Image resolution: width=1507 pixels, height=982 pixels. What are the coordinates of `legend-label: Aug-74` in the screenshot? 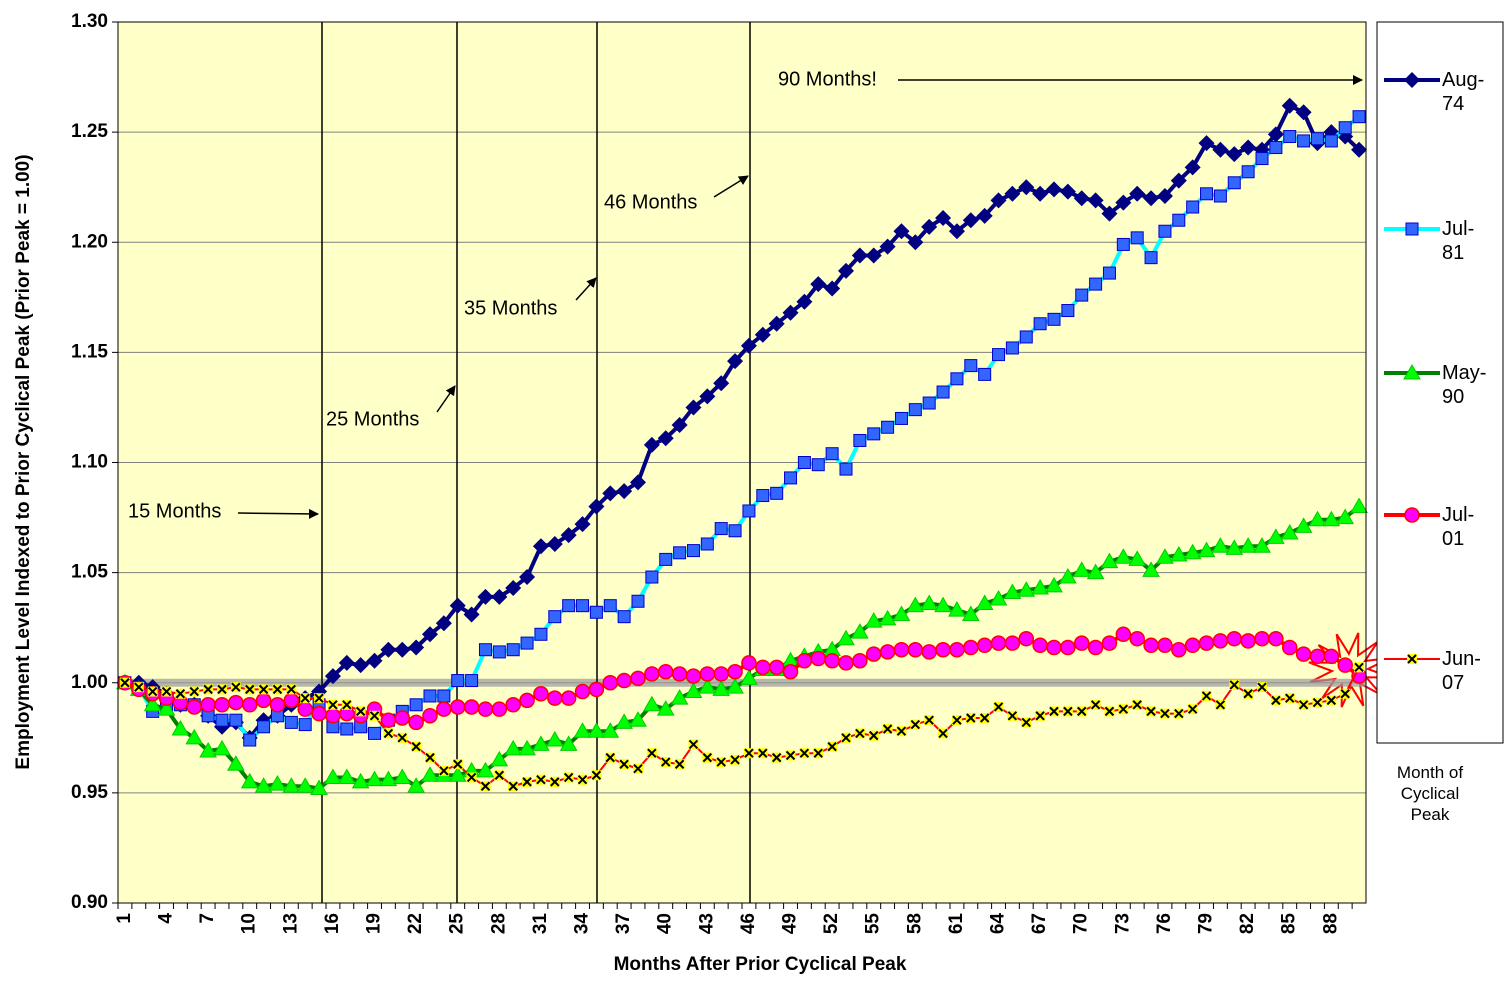 It's located at (1463, 92).